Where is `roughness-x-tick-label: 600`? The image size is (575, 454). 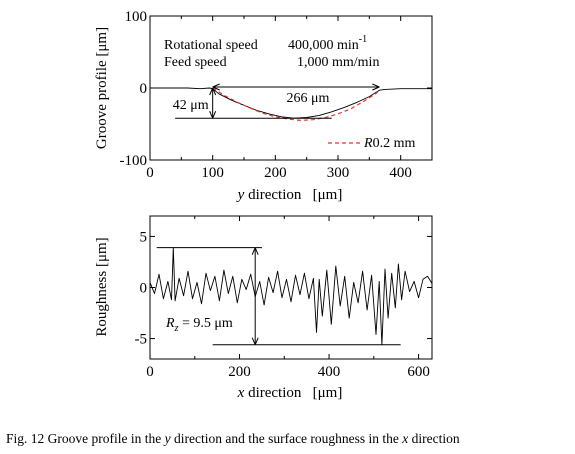
roughness-x-tick-label: 600 is located at coordinates (418, 372).